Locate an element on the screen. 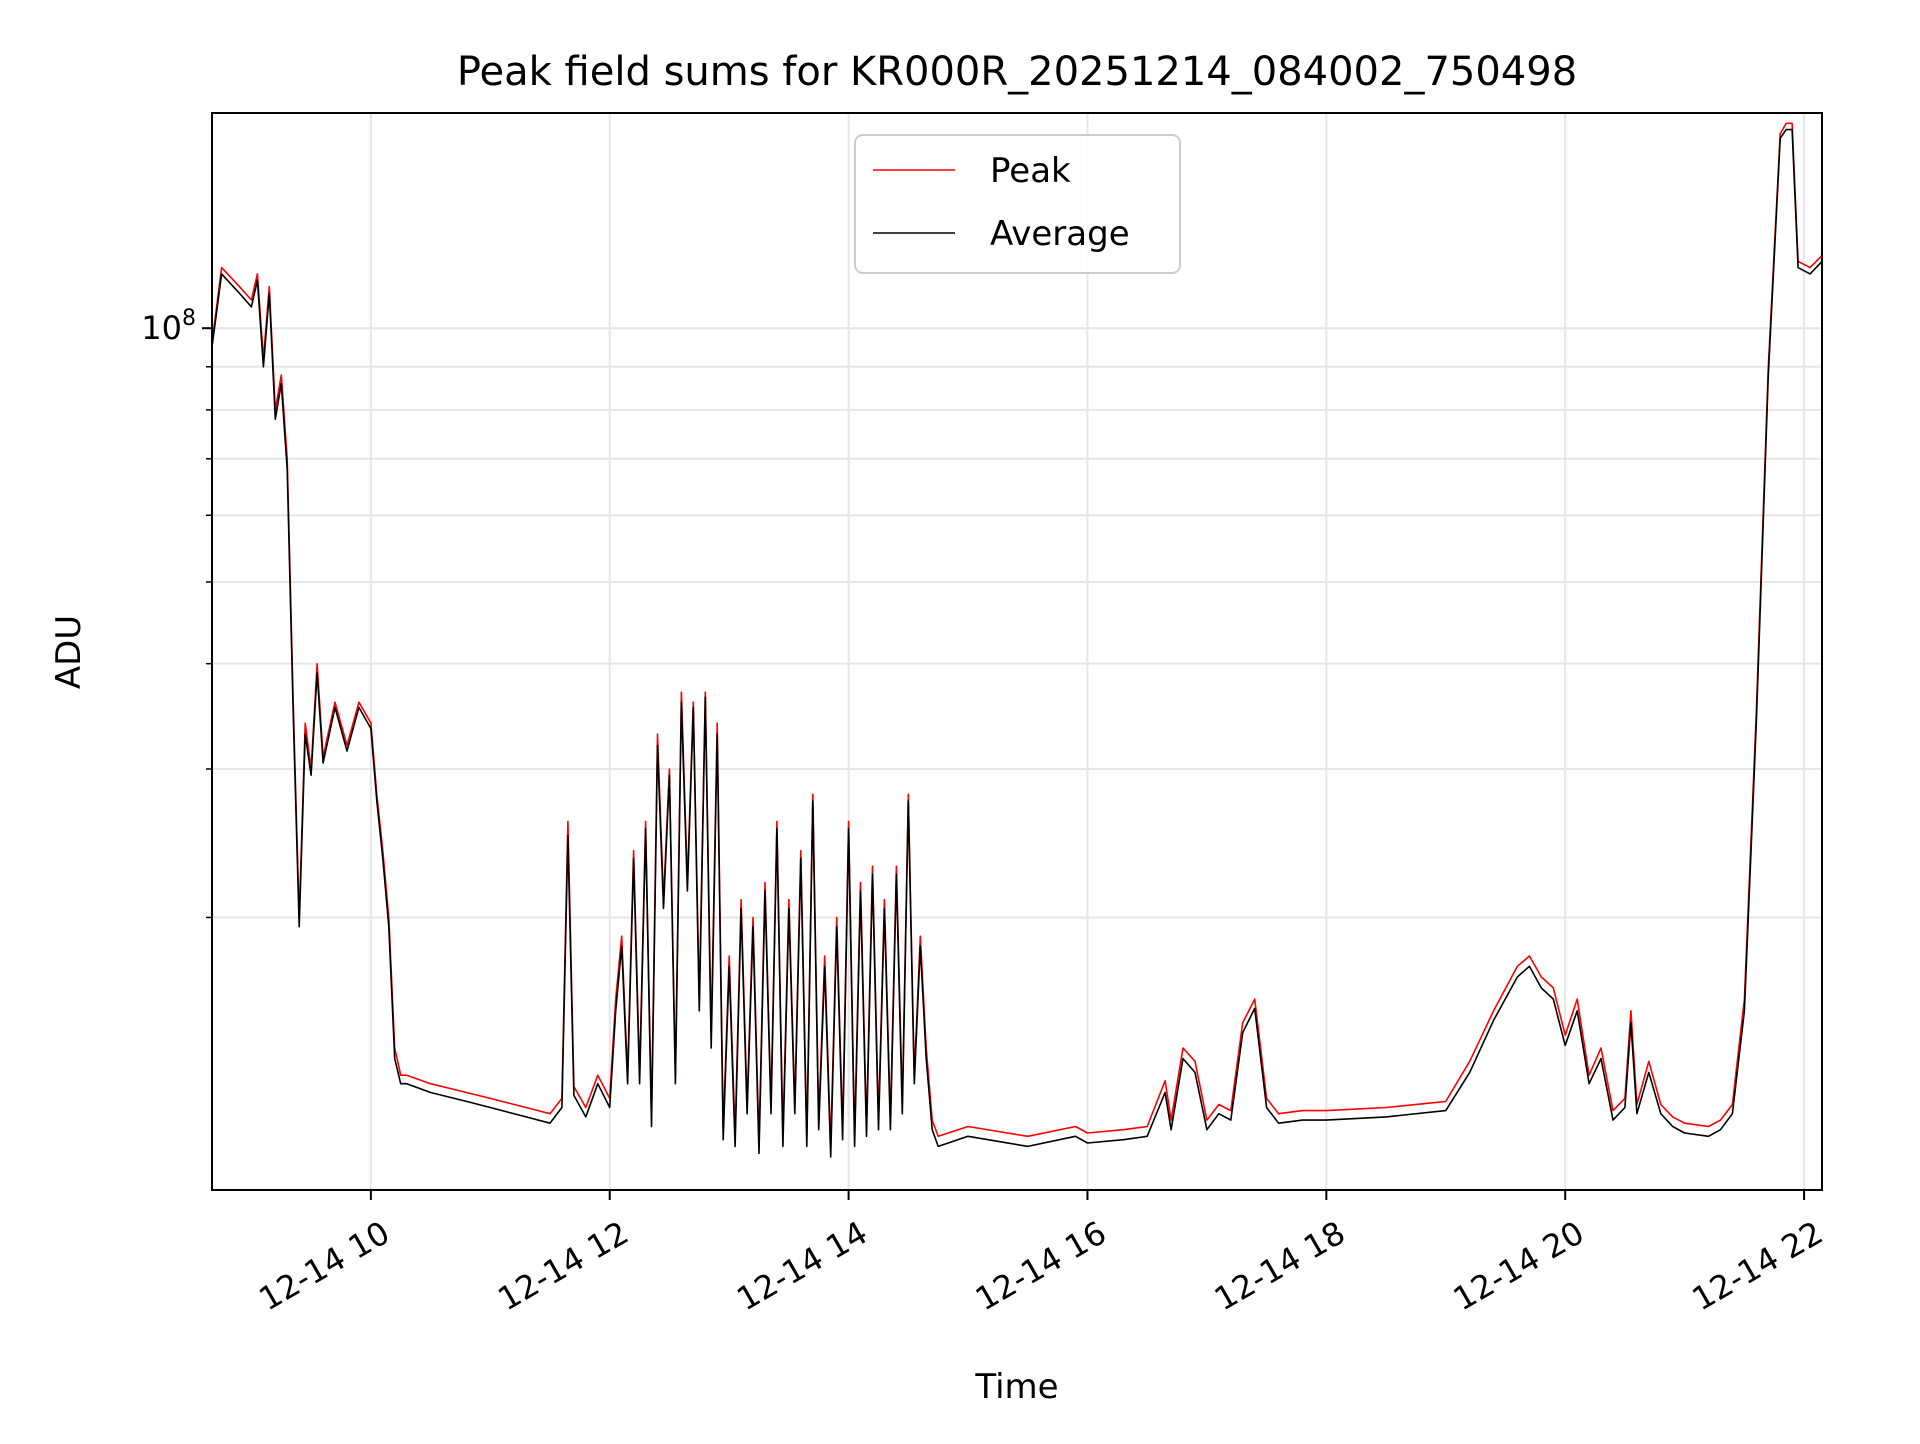  legend-label-peak: Peak is located at coordinates (1030, 171).